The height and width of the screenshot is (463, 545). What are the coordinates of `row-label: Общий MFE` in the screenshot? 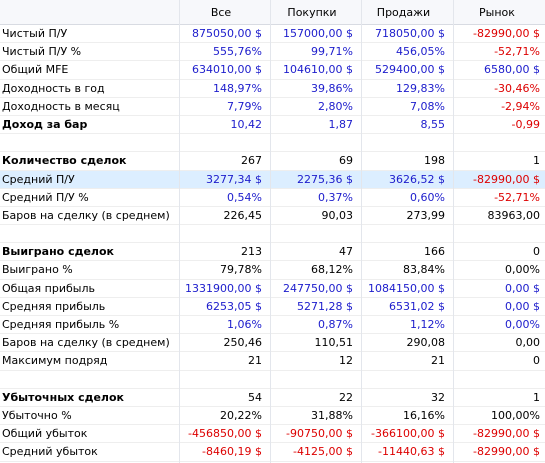 It's located at (35, 70).